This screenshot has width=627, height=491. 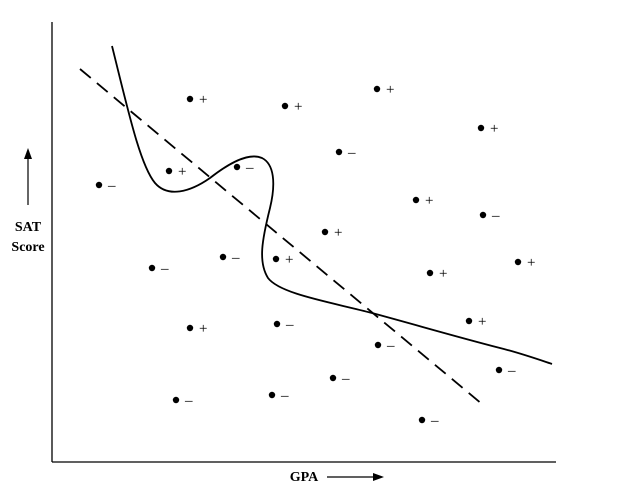 What do you see at coordinates (28, 227) in the screenshot?
I see `y-axis-label-line1: SAT` at bounding box center [28, 227].